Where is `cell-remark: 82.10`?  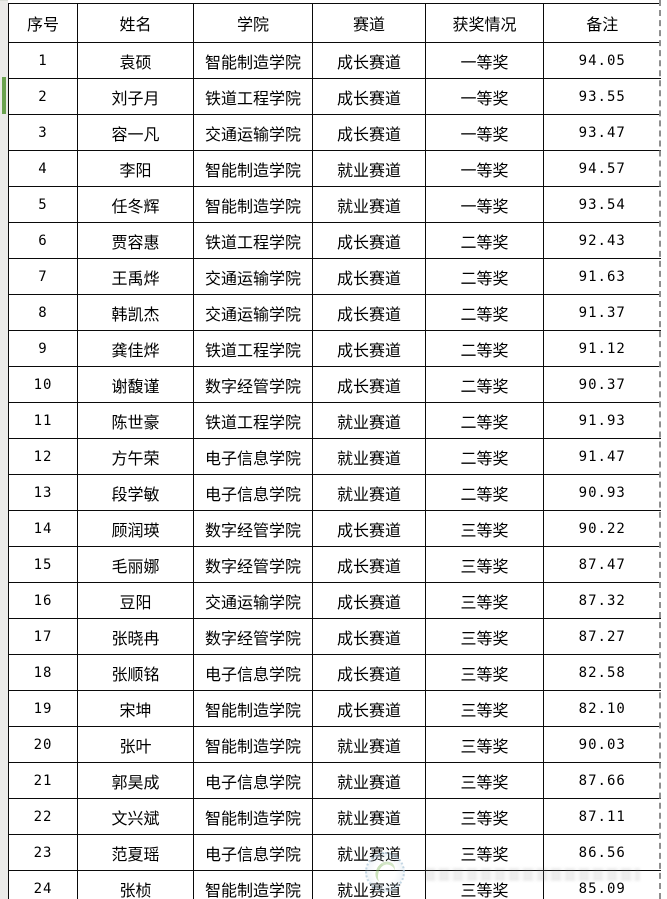
cell-remark: 82.10 is located at coordinates (602, 708).